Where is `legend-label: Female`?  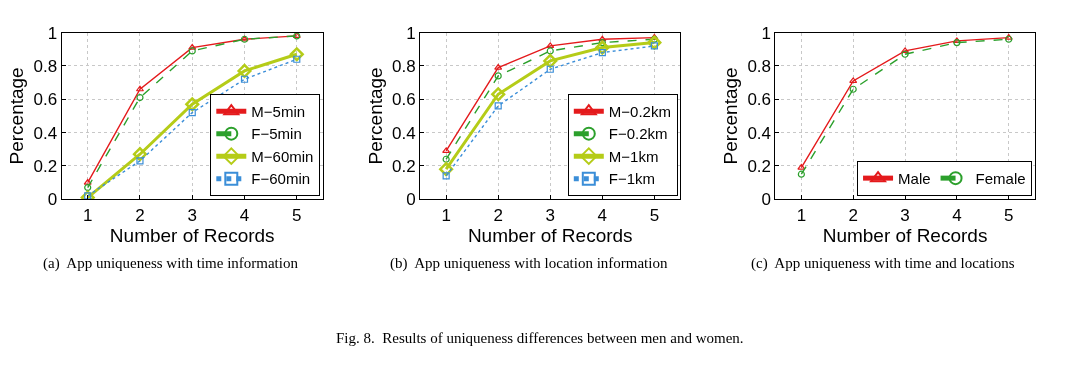
legend-label: Female is located at coordinates (1000, 178).